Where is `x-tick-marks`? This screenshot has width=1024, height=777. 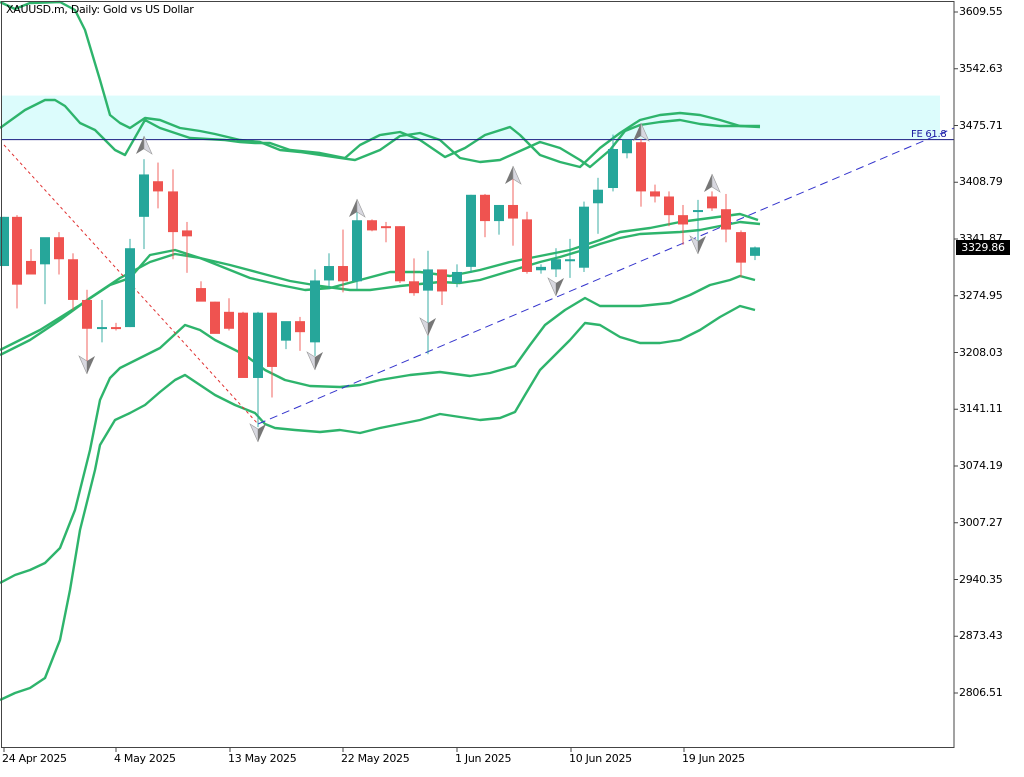 x-tick-marks is located at coordinates (344, 750).